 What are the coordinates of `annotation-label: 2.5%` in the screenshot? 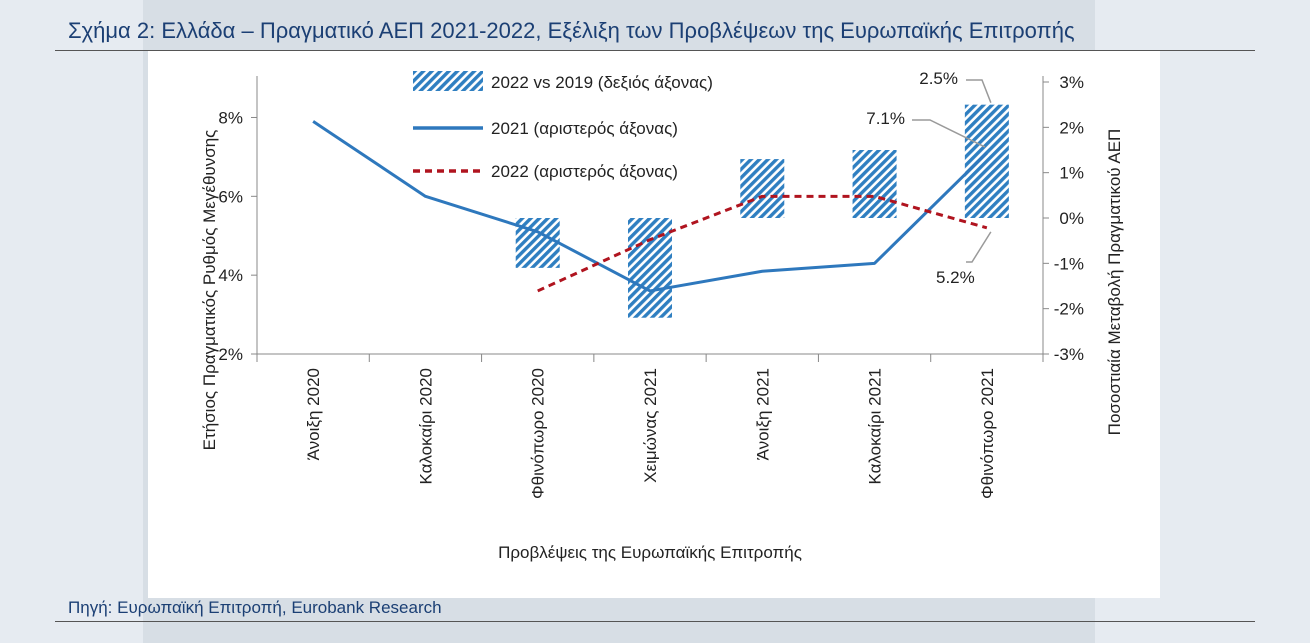 It's located at (938, 78).